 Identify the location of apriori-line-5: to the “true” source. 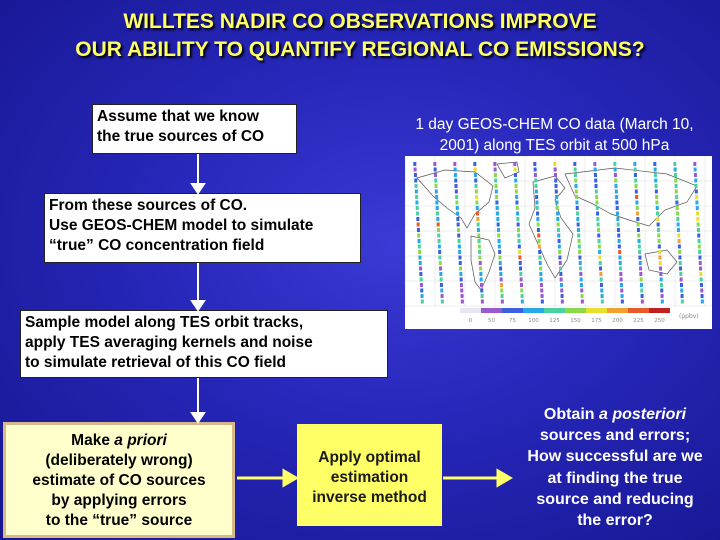
(119, 520).